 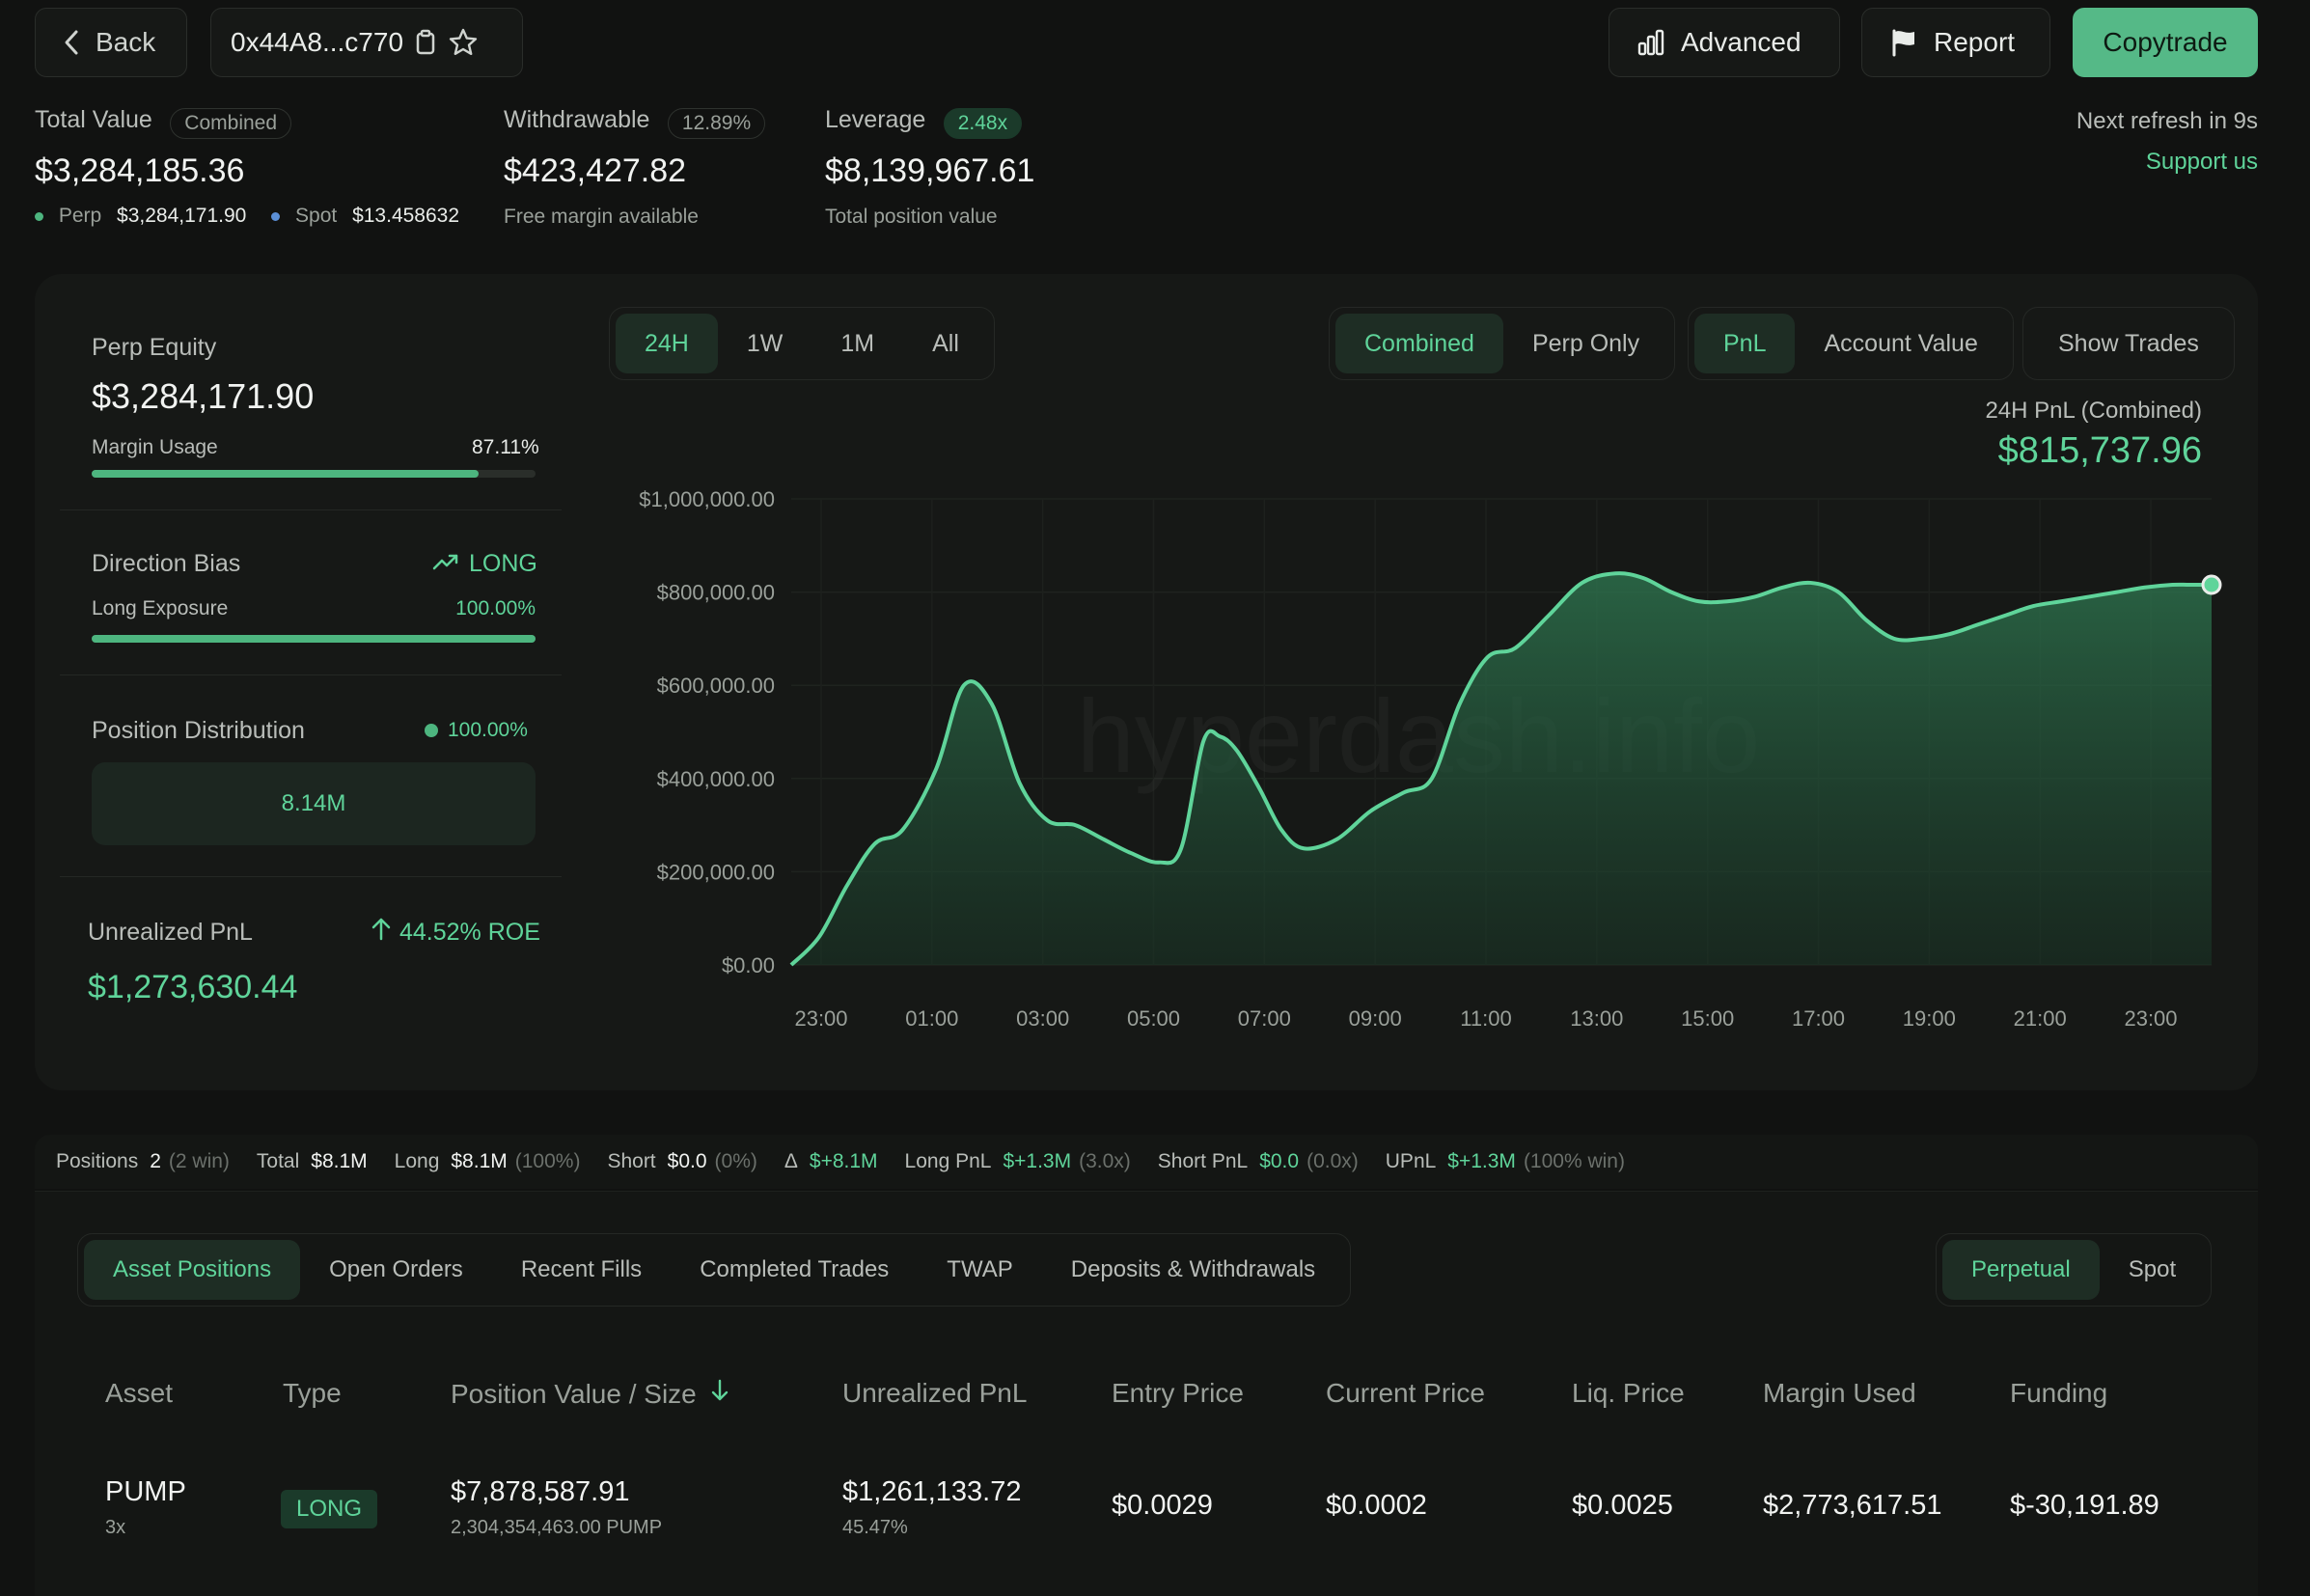 What do you see at coordinates (716, 872) in the screenshot?
I see `y-tick-label: $200,000.00` at bounding box center [716, 872].